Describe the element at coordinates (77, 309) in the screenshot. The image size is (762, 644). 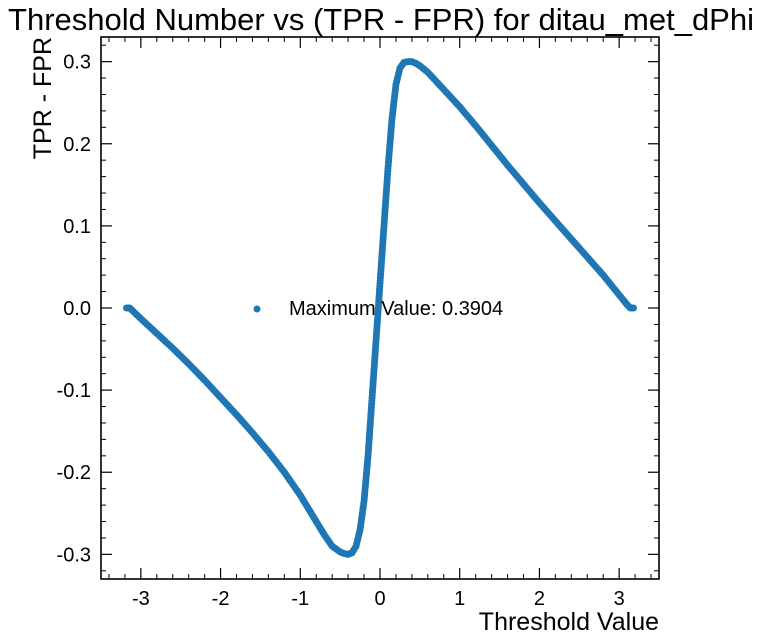
I see `y-tick-label: 0.0` at that location.